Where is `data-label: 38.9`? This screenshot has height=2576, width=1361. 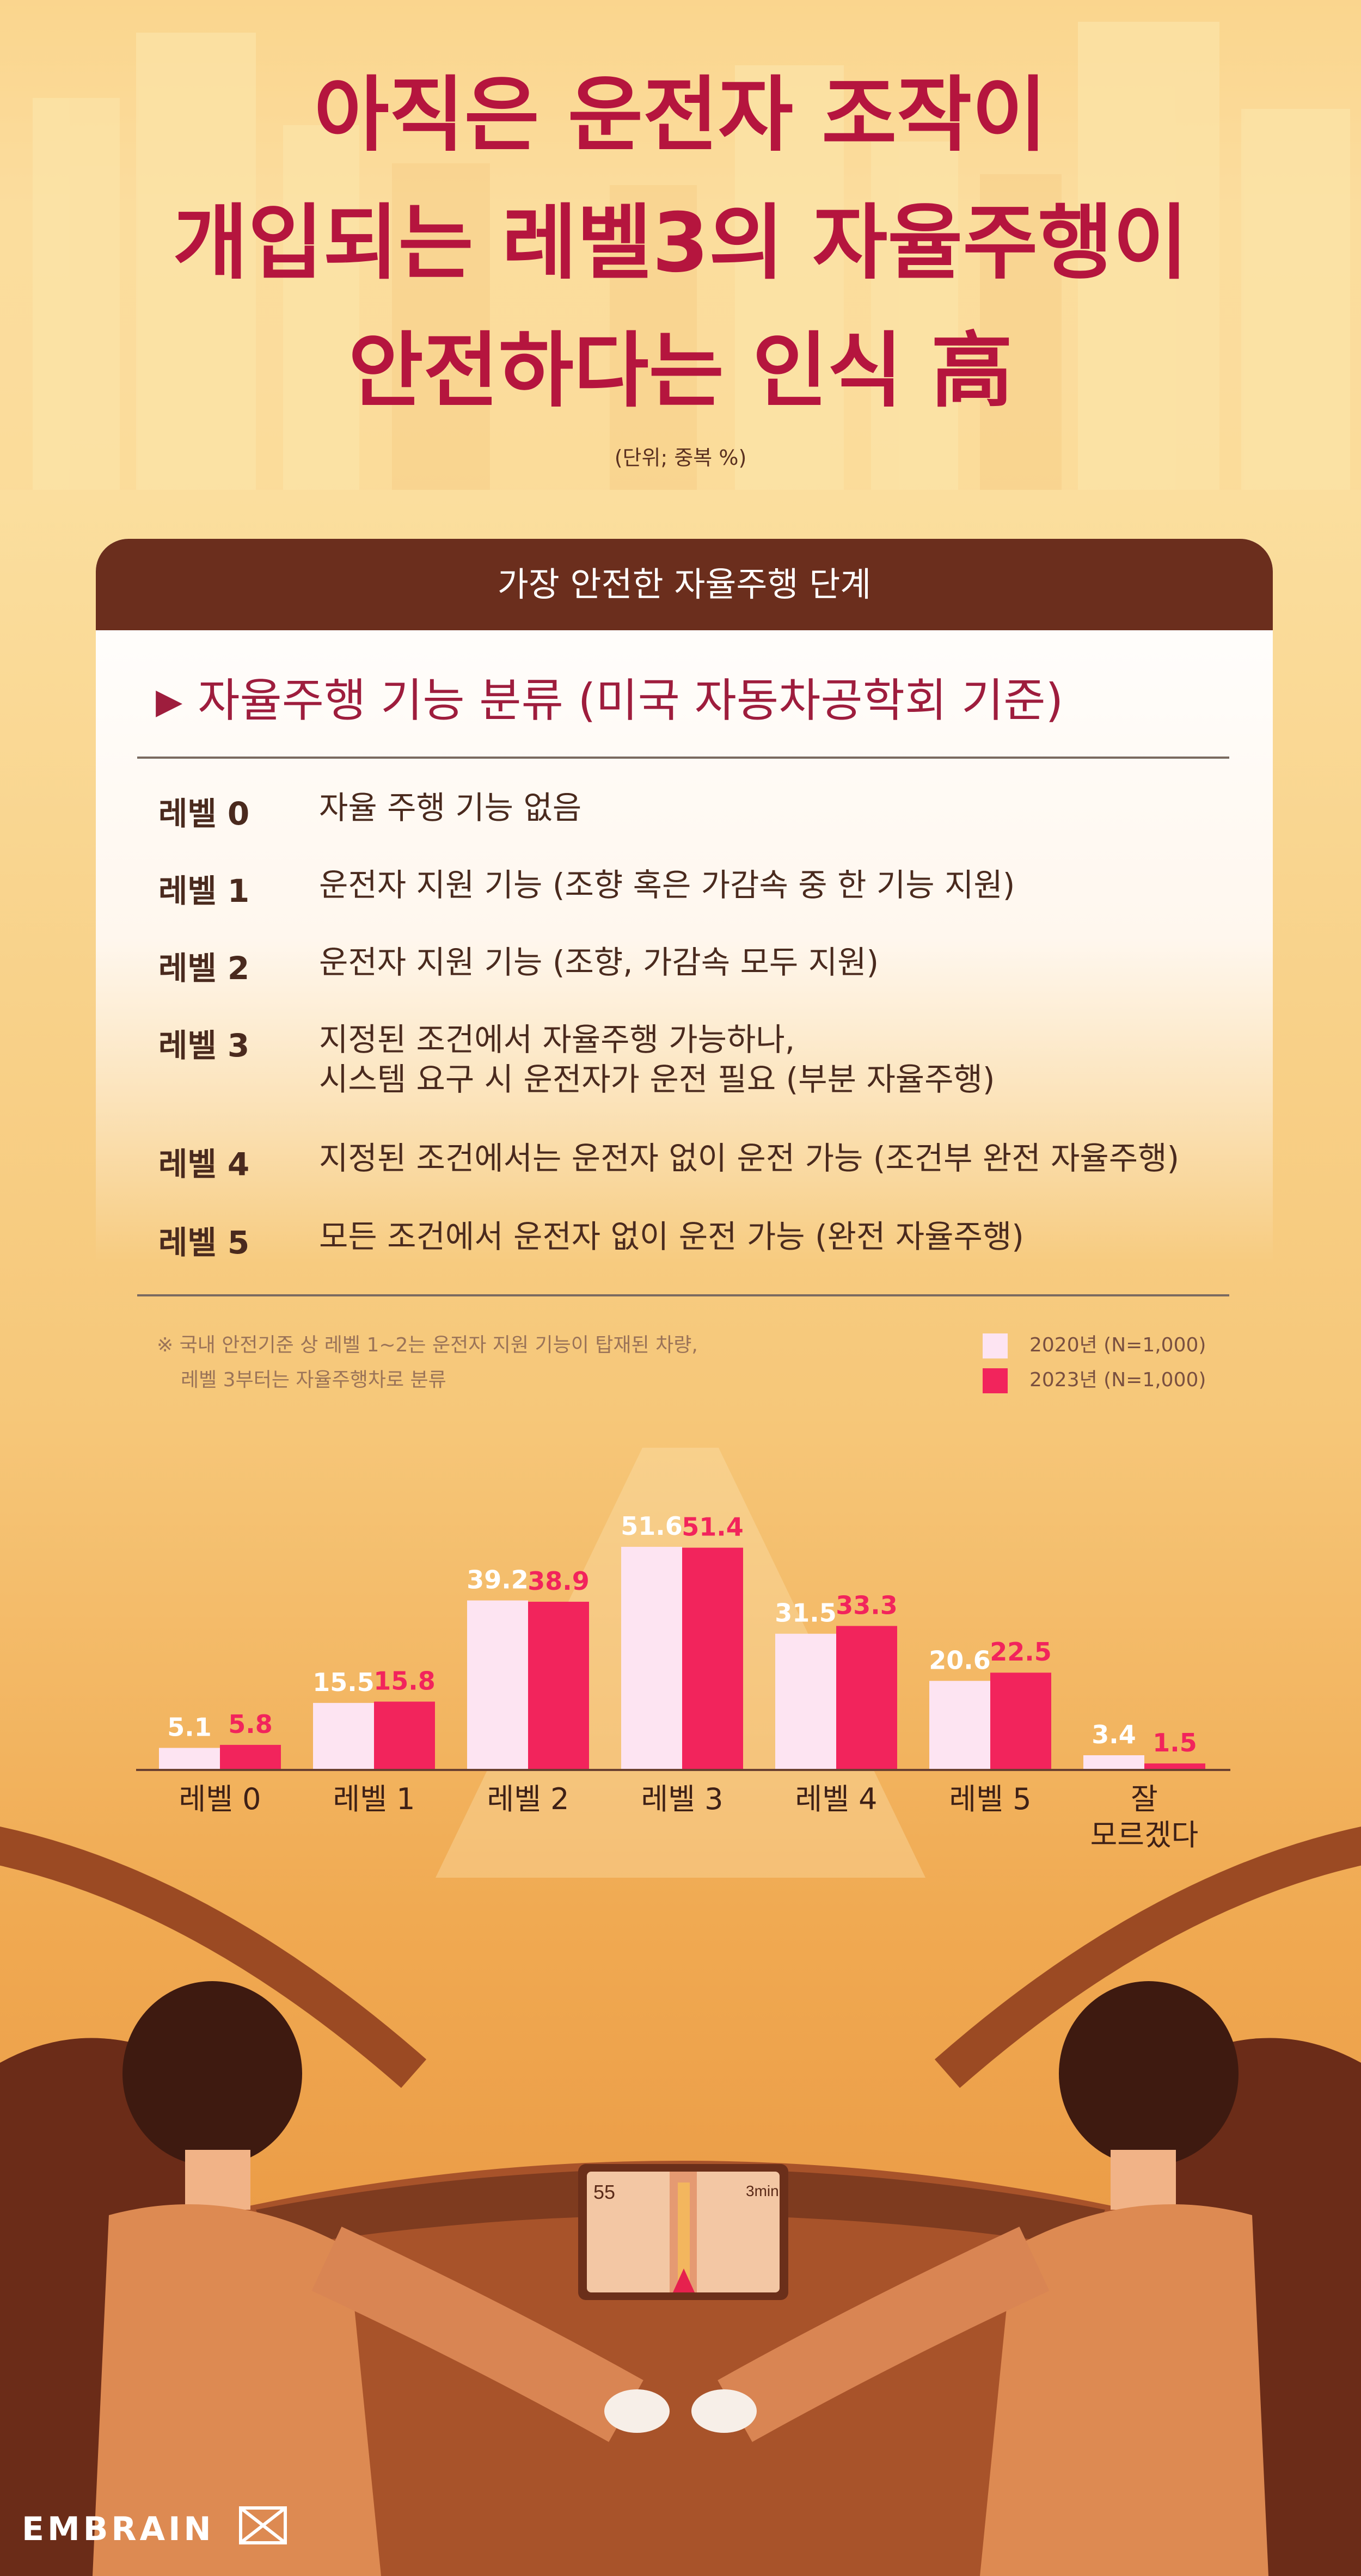
data-label: 38.9 is located at coordinates (559, 1581).